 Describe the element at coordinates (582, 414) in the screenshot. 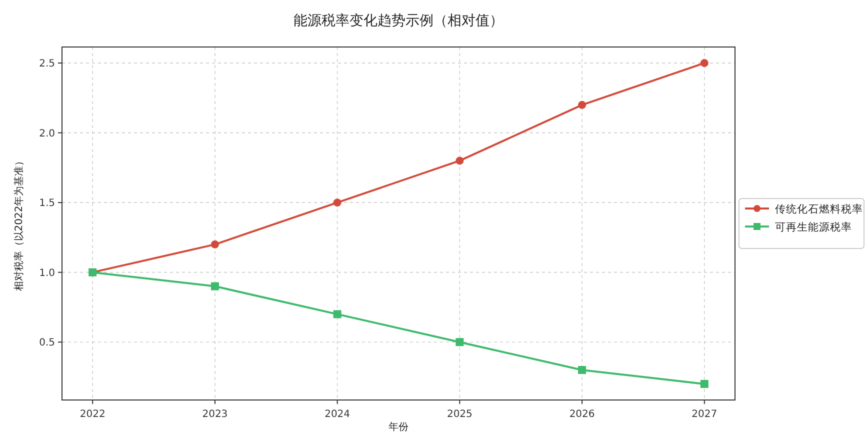

I see `x-tick-label: 2026` at that location.